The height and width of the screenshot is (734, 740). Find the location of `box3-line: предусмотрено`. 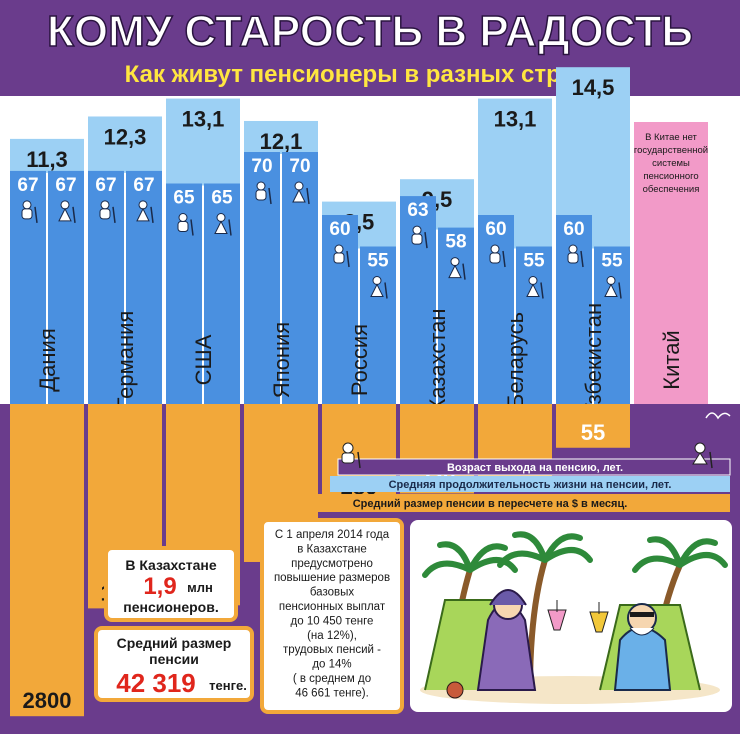

box3-line: предусмотрено is located at coordinates (332, 564).